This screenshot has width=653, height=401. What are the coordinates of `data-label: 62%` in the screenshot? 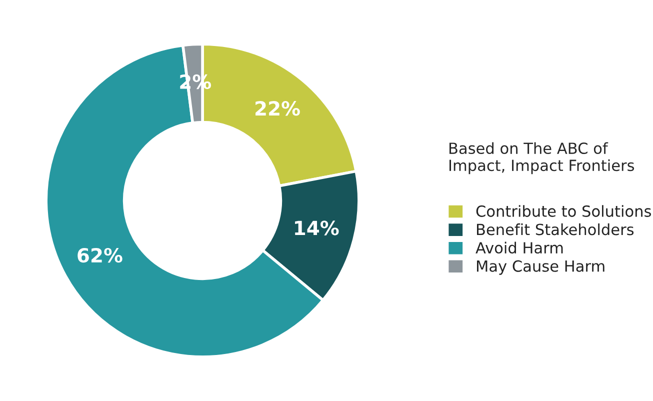 It's located at (100, 255).